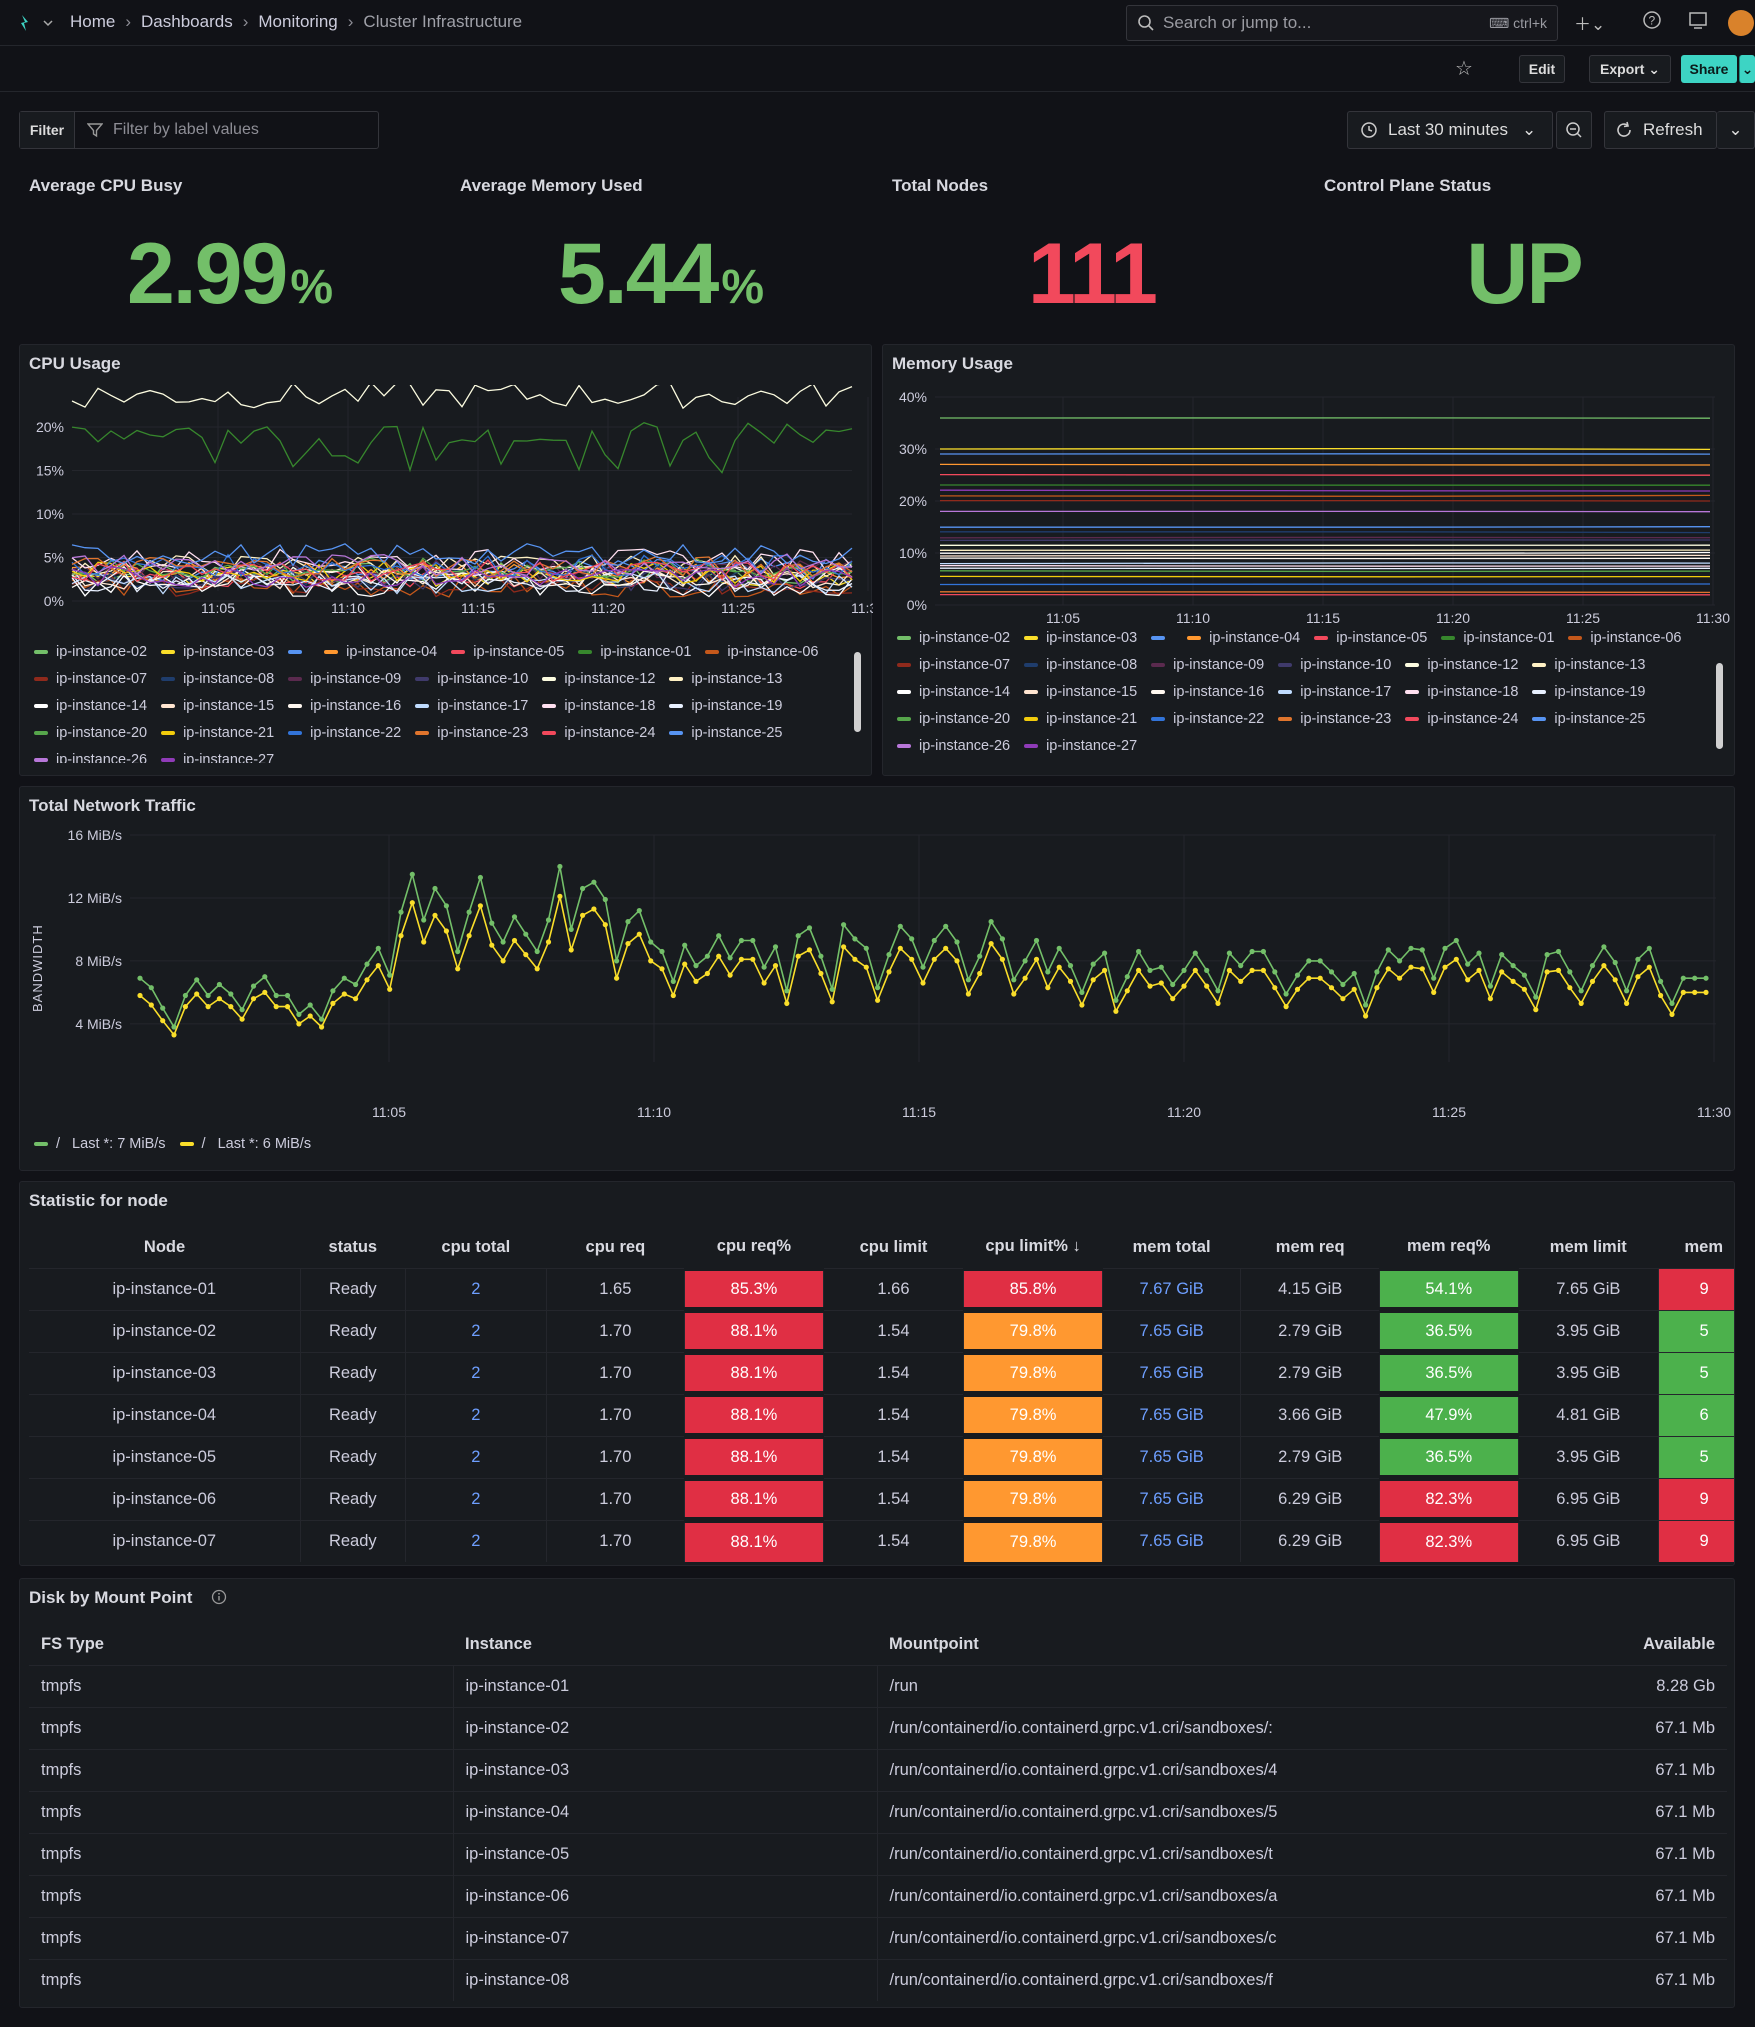  What do you see at coordinates (471, 733) in the screenshot?
I see `legend-item: ip-instance-23` at bounding box center [471, 733].